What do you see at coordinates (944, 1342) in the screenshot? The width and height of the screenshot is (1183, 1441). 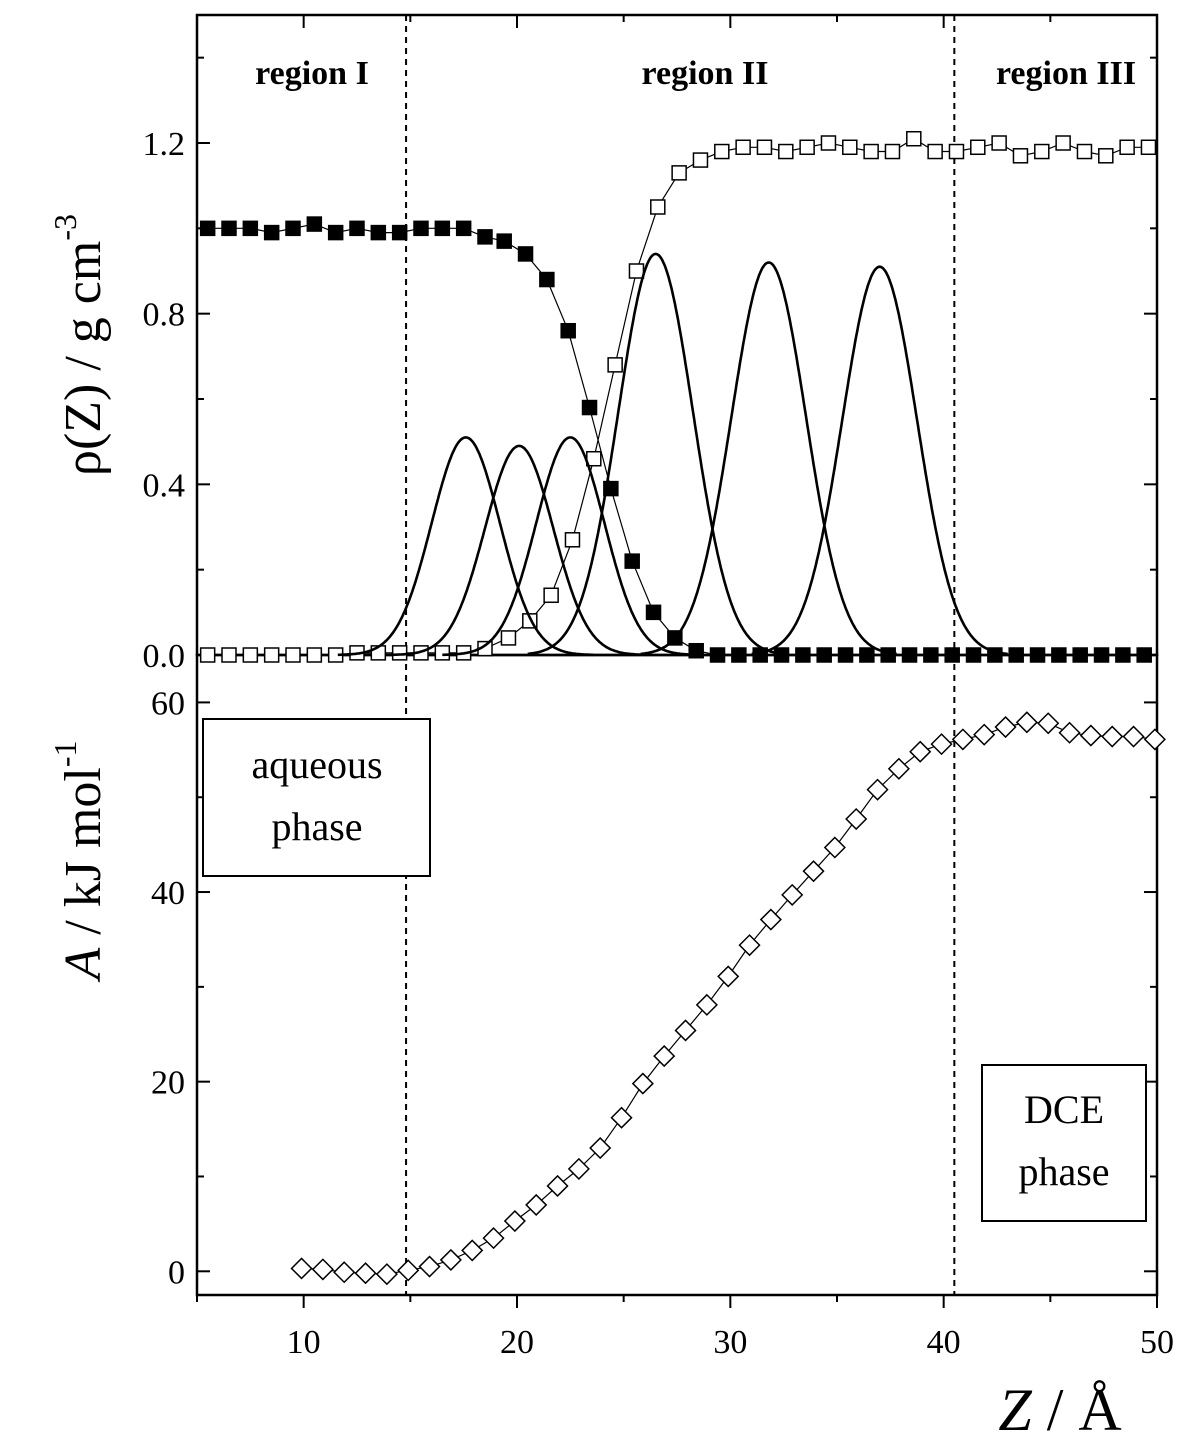 I see `x-tick-label: 40` at bounding box center [944, 1342].